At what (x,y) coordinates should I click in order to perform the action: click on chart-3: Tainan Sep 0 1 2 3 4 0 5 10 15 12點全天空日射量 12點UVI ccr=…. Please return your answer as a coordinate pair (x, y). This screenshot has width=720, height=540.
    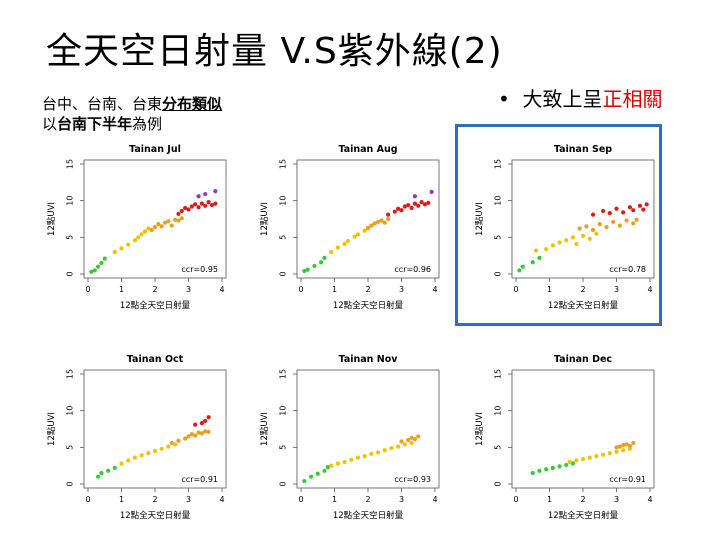
    Looking at the image, I should click on (564, 227).